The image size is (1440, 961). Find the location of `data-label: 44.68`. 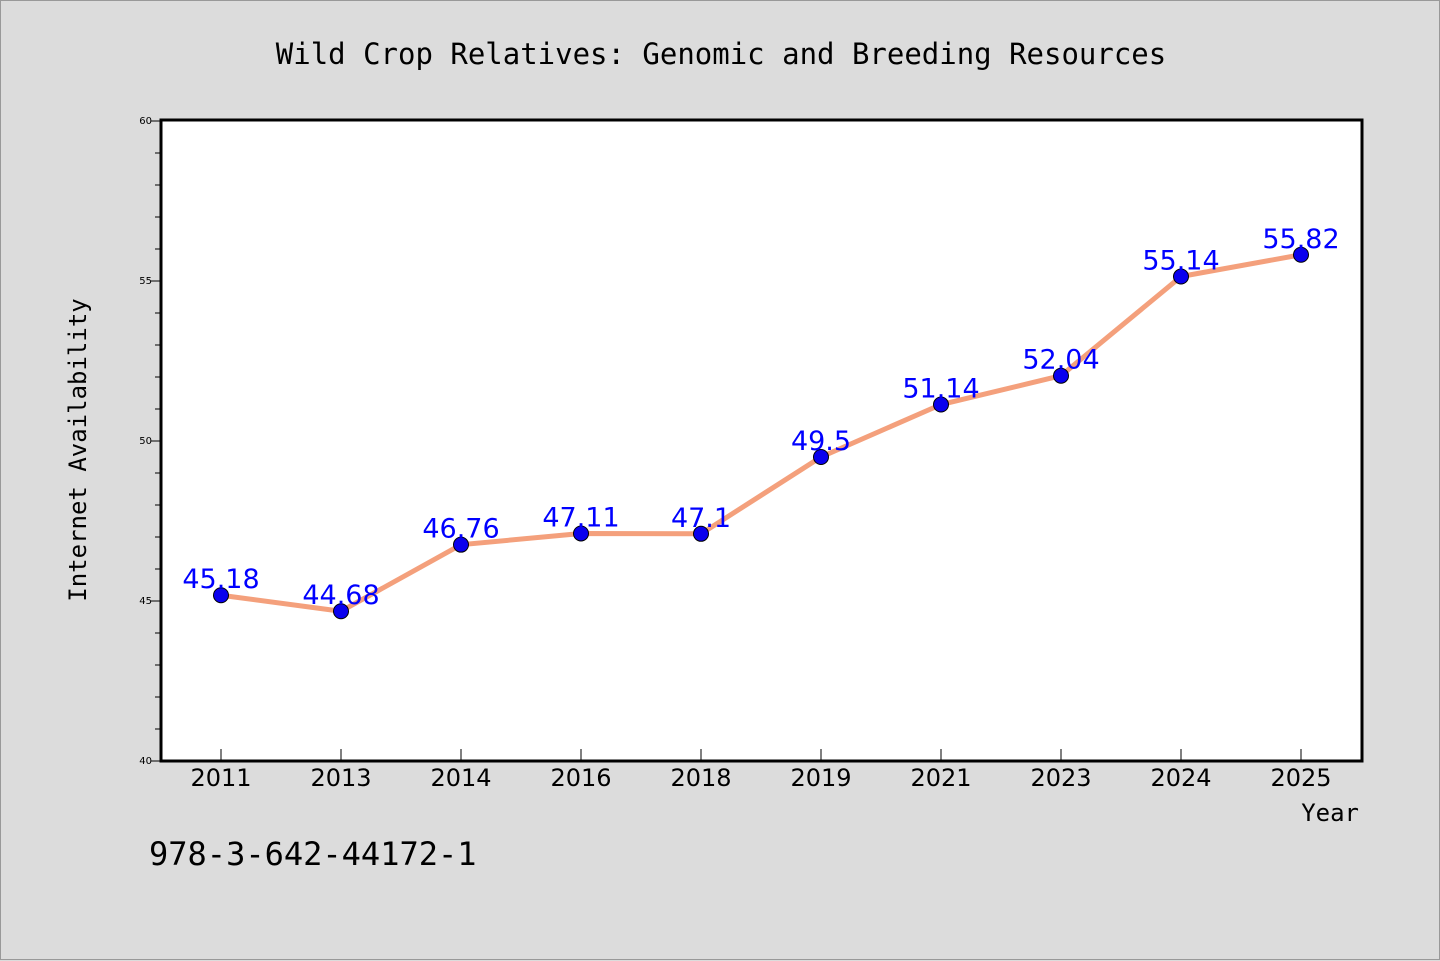

data-label: 44.68 is located at coordinates (340, 595).